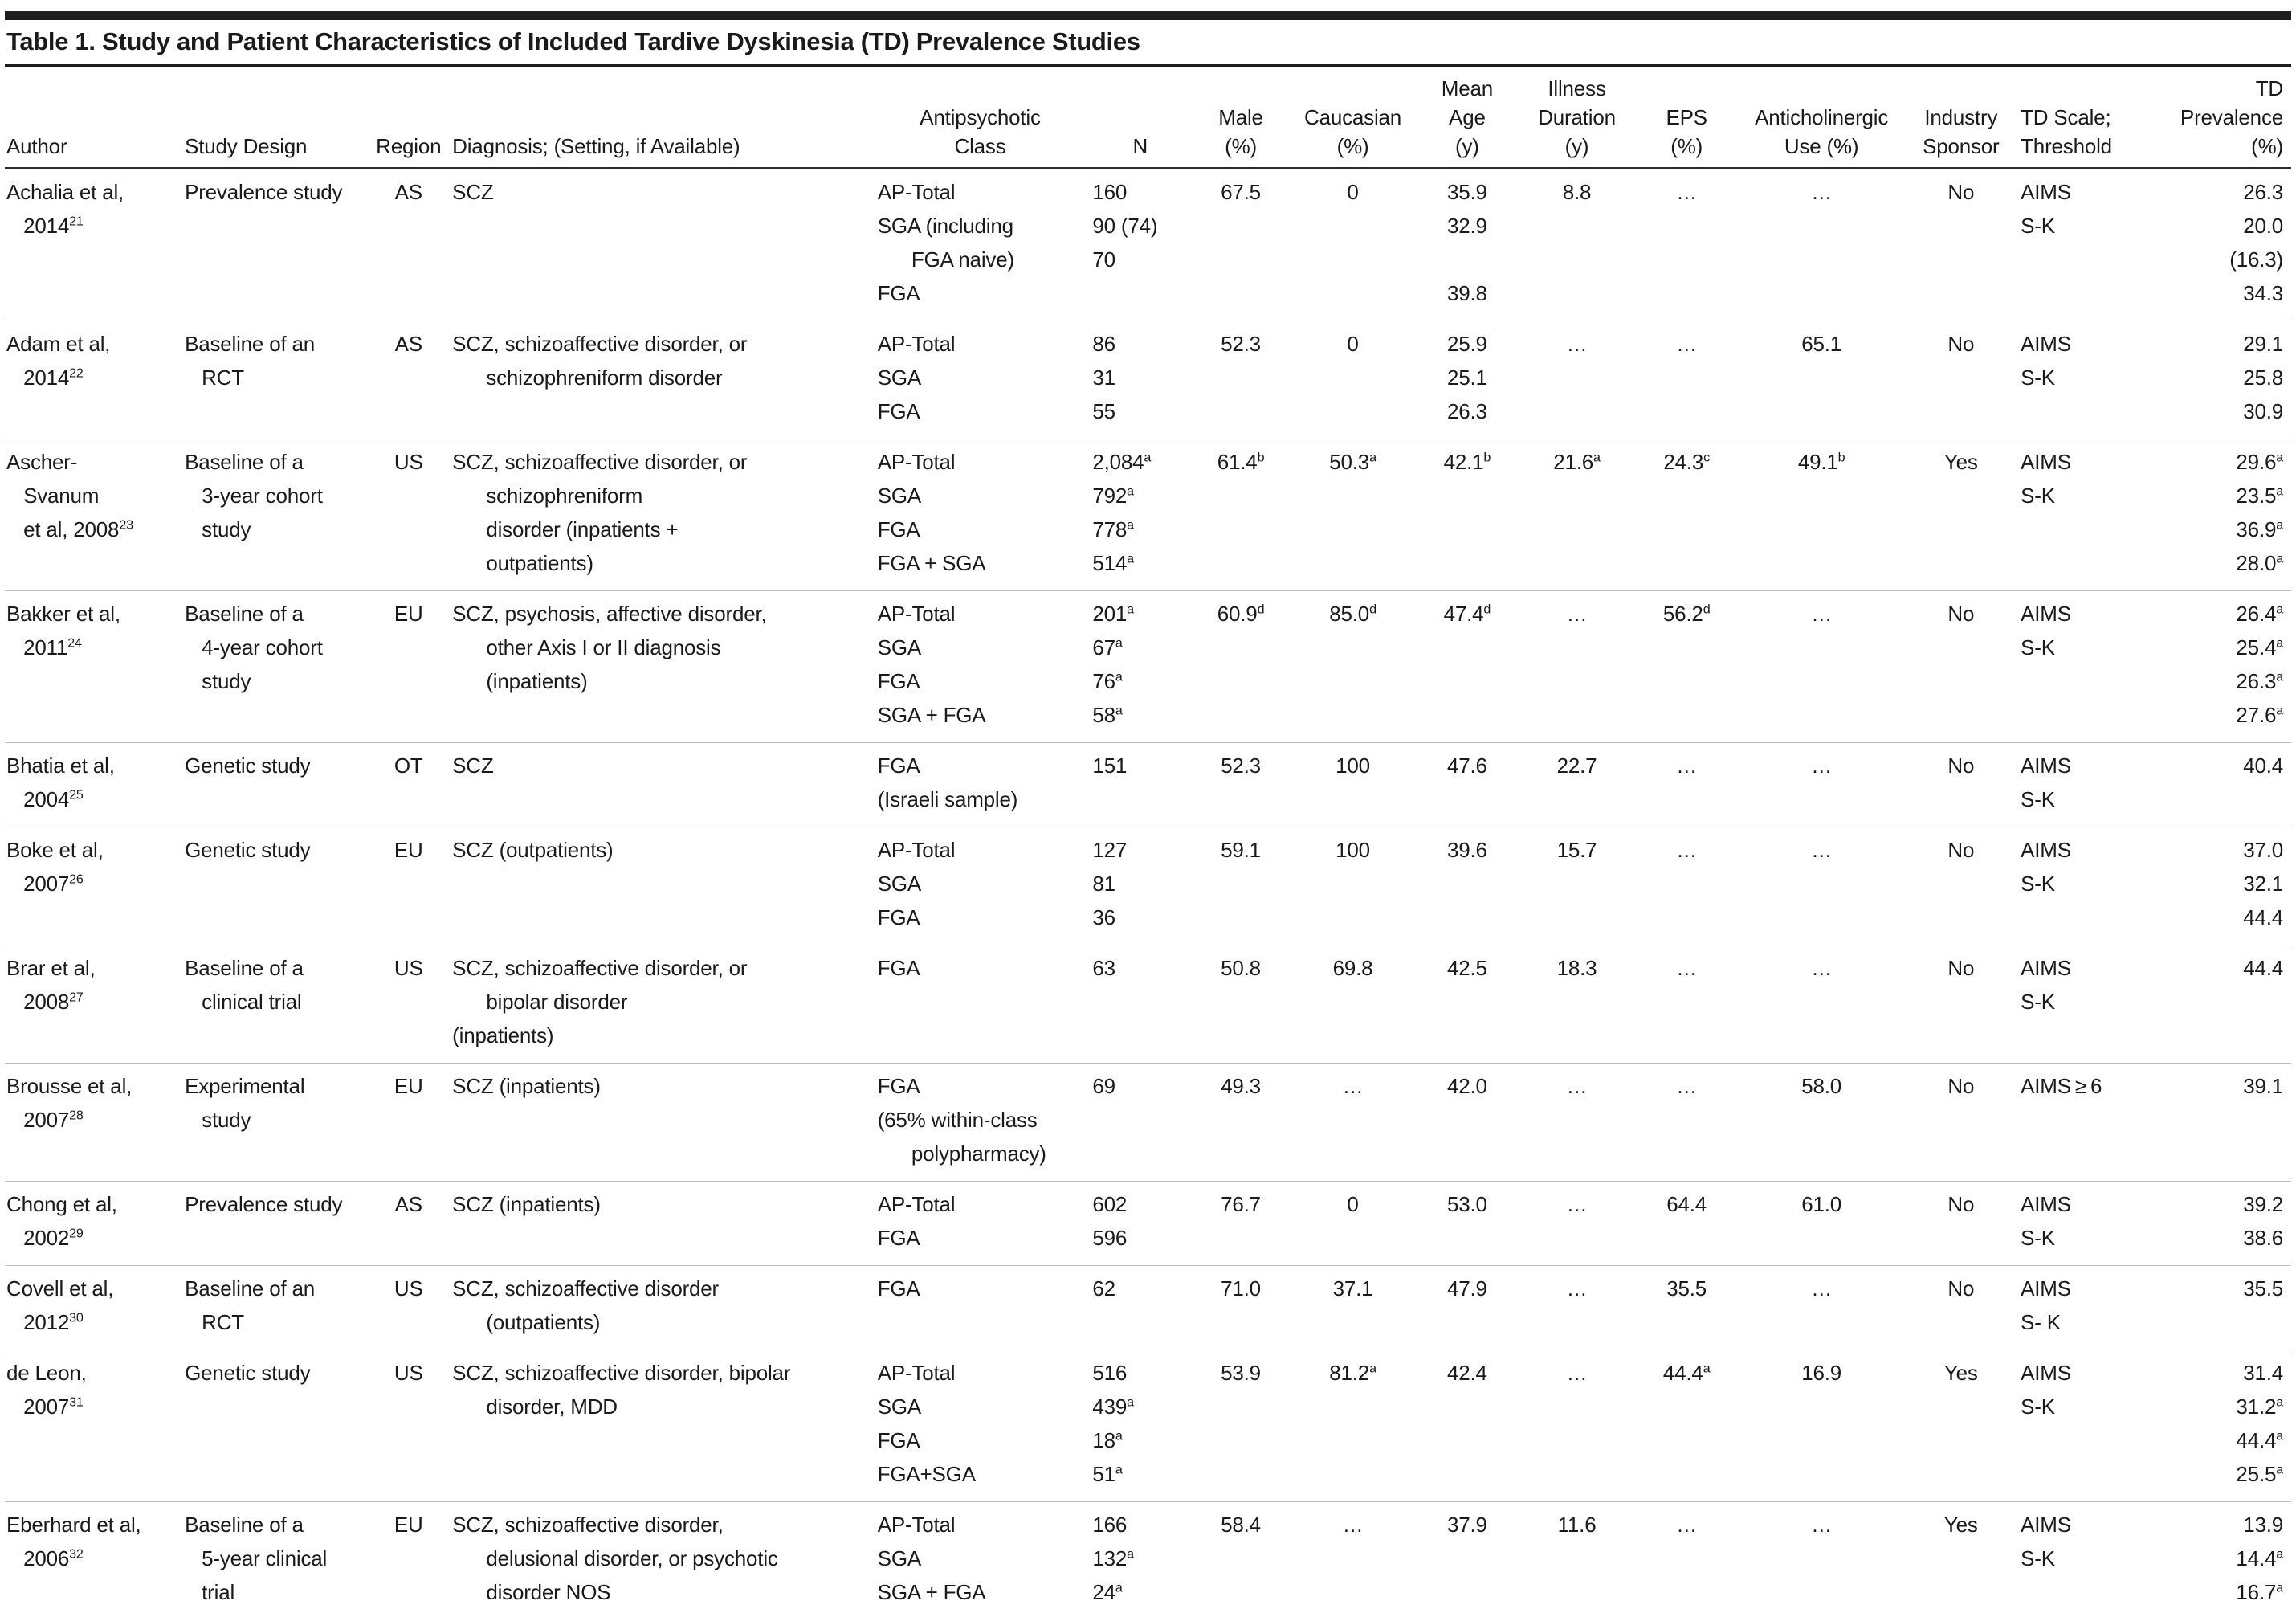  I want to click on cell-sponsor: No, so click(1961, 192).